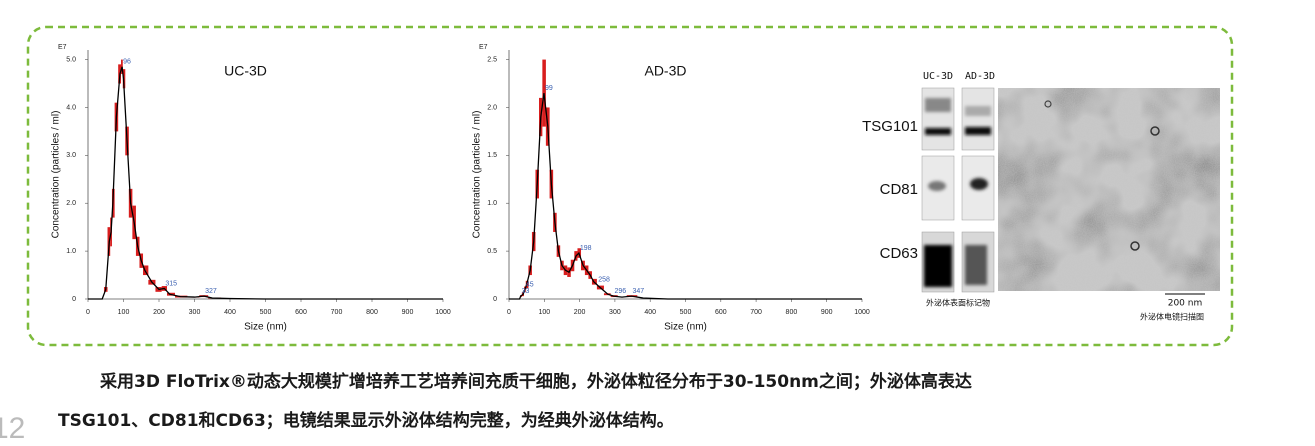 This screenshot has height=446, width=1315. I want to click on scale-label: 200 nm, so click(1185, 304).